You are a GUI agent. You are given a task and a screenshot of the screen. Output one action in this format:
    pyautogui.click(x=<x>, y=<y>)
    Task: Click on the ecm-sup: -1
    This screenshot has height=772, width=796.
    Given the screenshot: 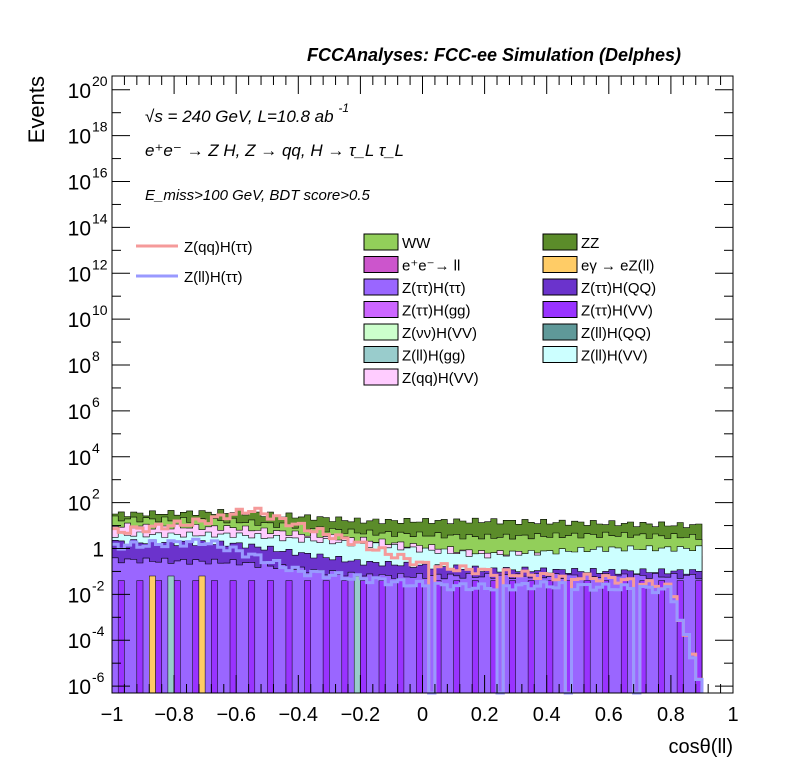 What is the action you would take?
    pyautogui.click(x=343, y=108)
    